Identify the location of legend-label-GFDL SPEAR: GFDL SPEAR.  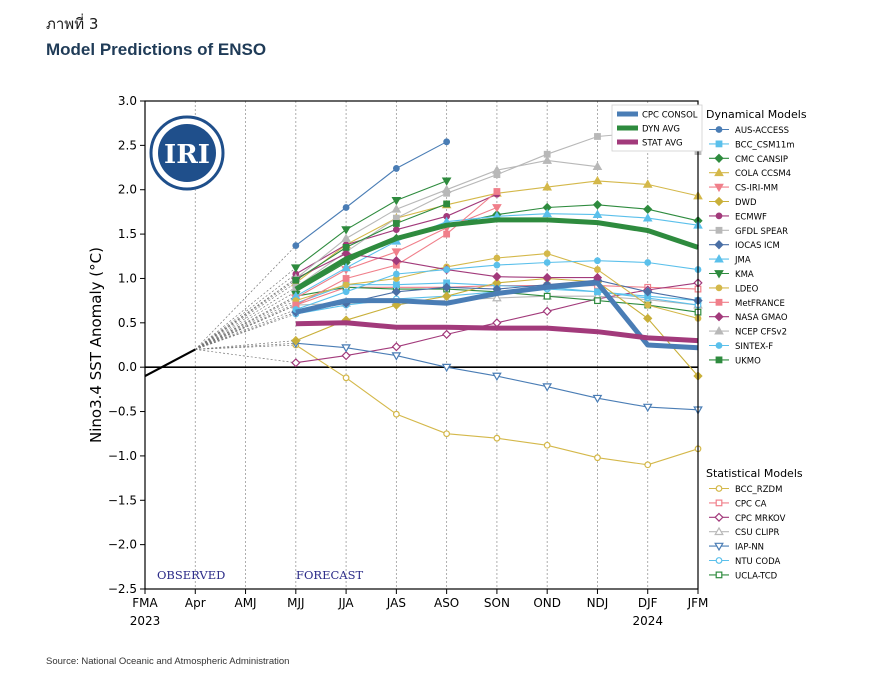
(761, 232).